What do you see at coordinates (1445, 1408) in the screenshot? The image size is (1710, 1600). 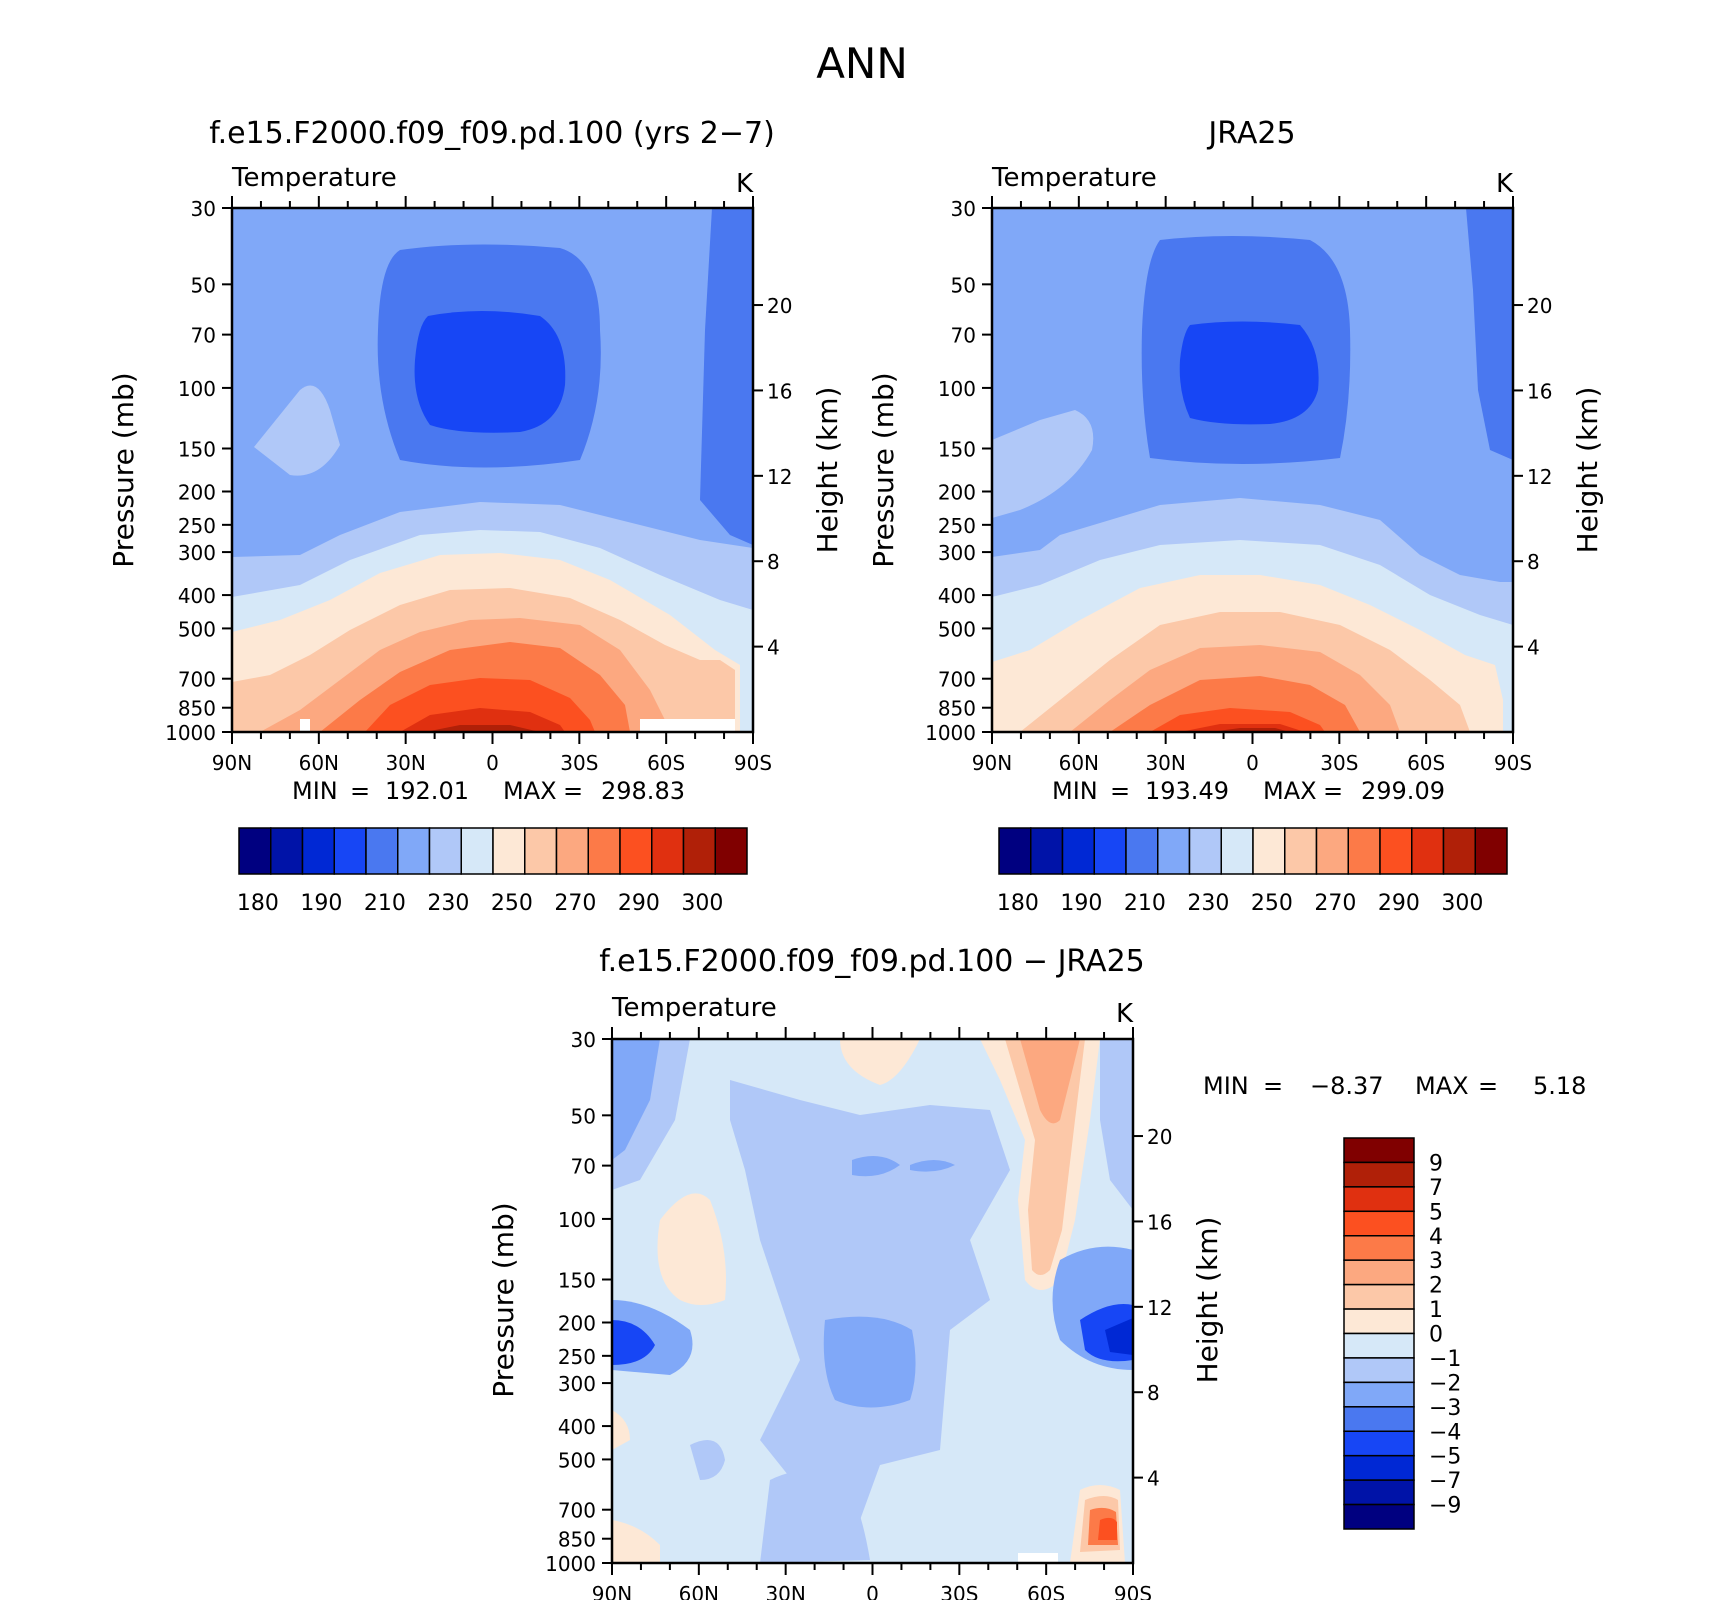 I see `colorbar-label: −3` at bounding box center [1445, 1408].